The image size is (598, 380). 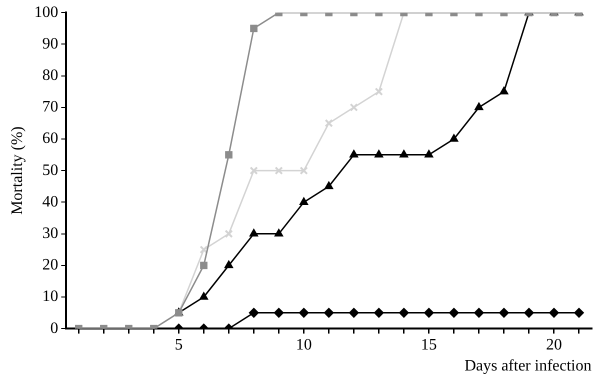 What do you see at coordinates (304, 345) in the screenshot?
I see `x-tick-label: 10` at bounding box center [304, 345].